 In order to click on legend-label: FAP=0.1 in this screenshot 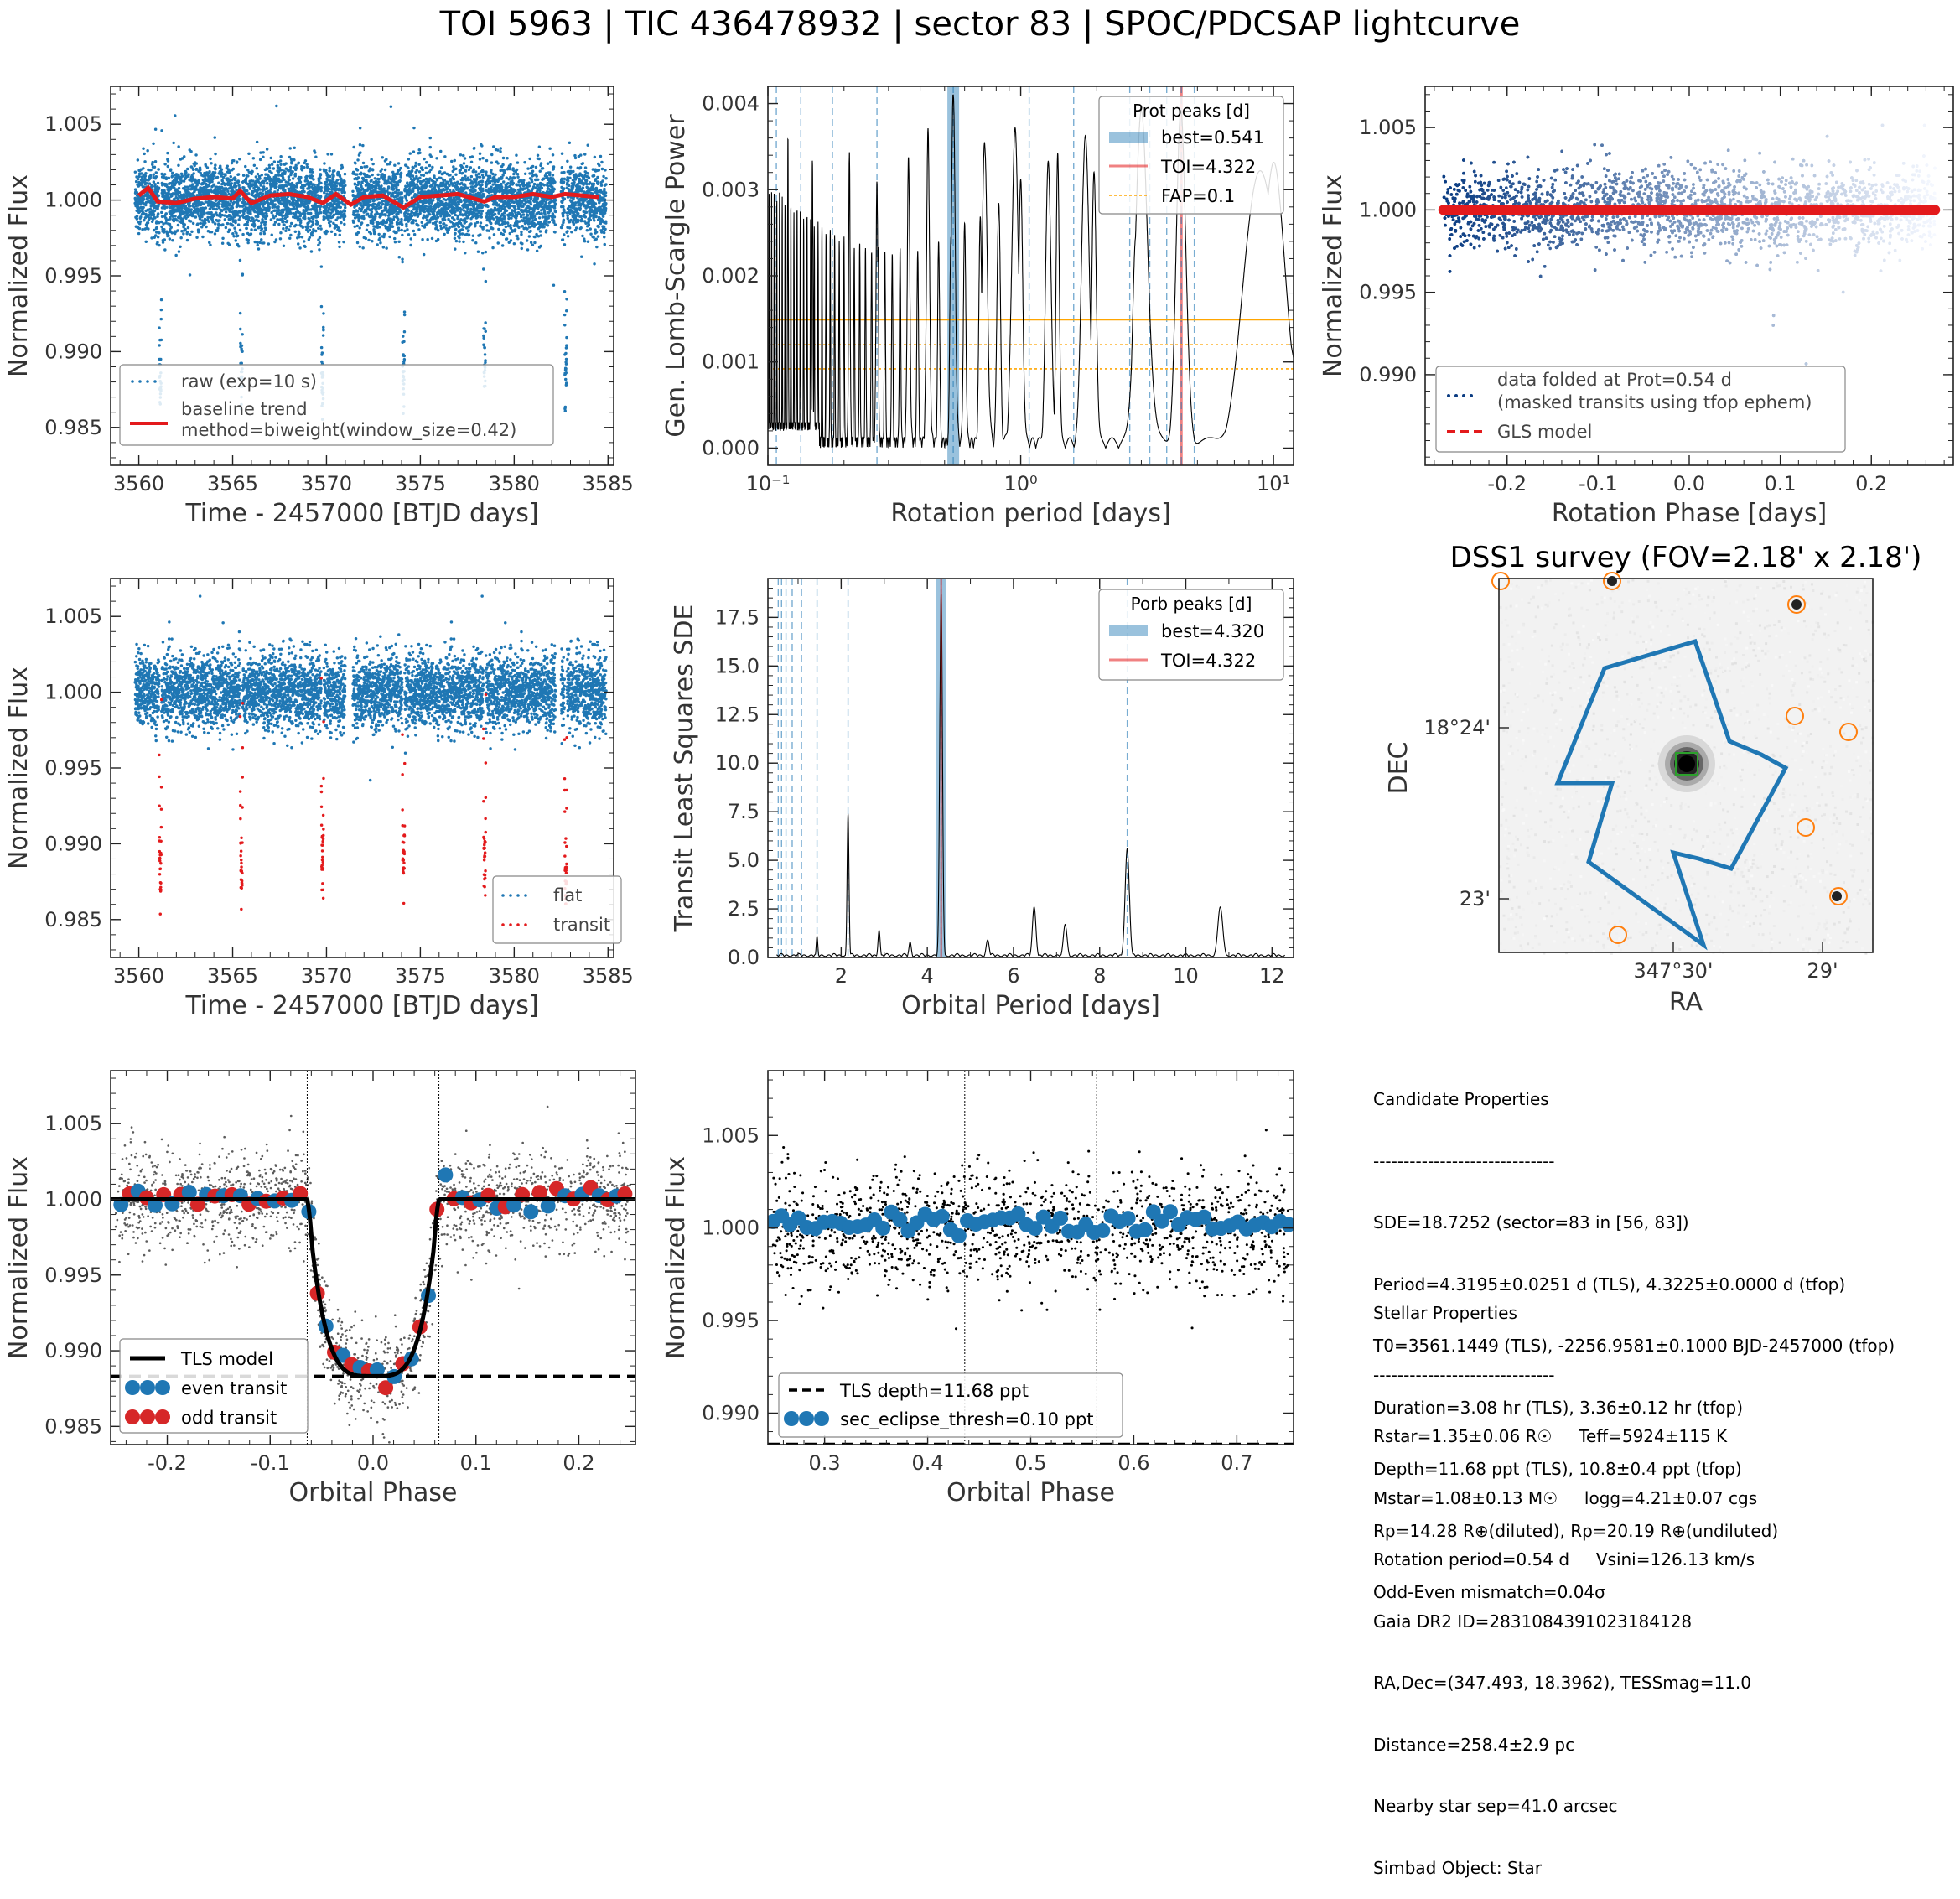, I will do `click(1198, 196)`.